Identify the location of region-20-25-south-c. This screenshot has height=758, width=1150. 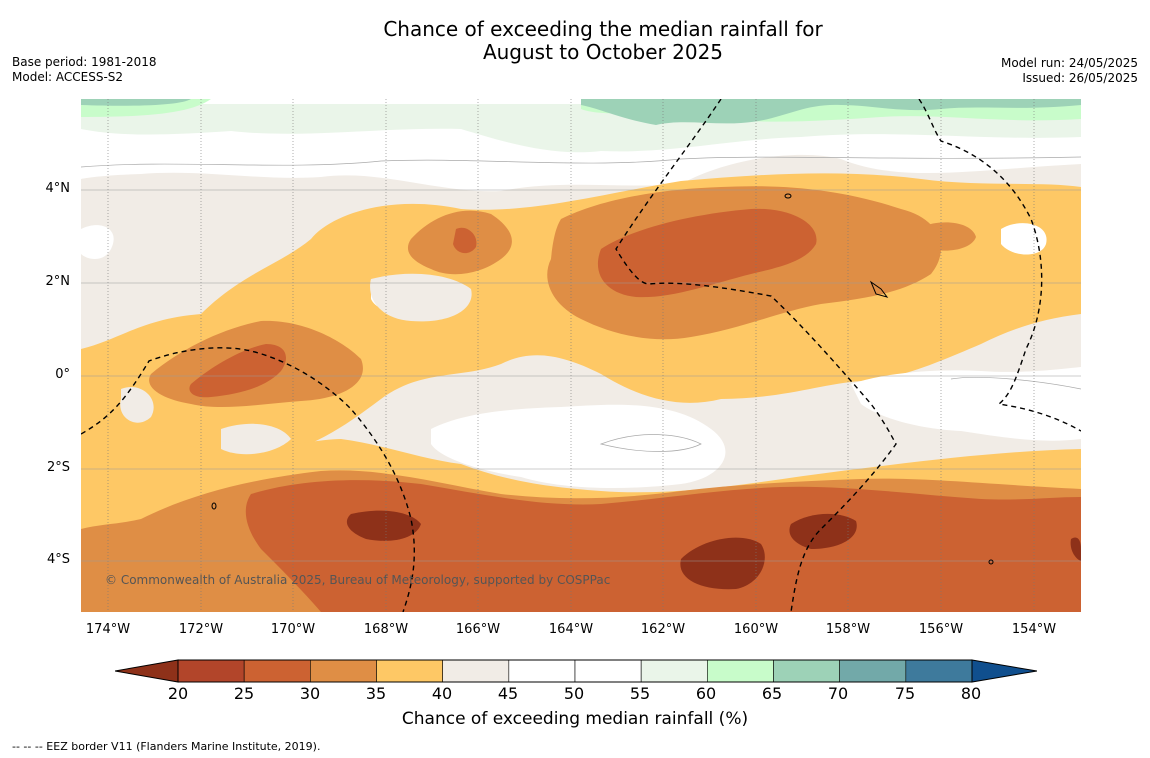
(823, 531).